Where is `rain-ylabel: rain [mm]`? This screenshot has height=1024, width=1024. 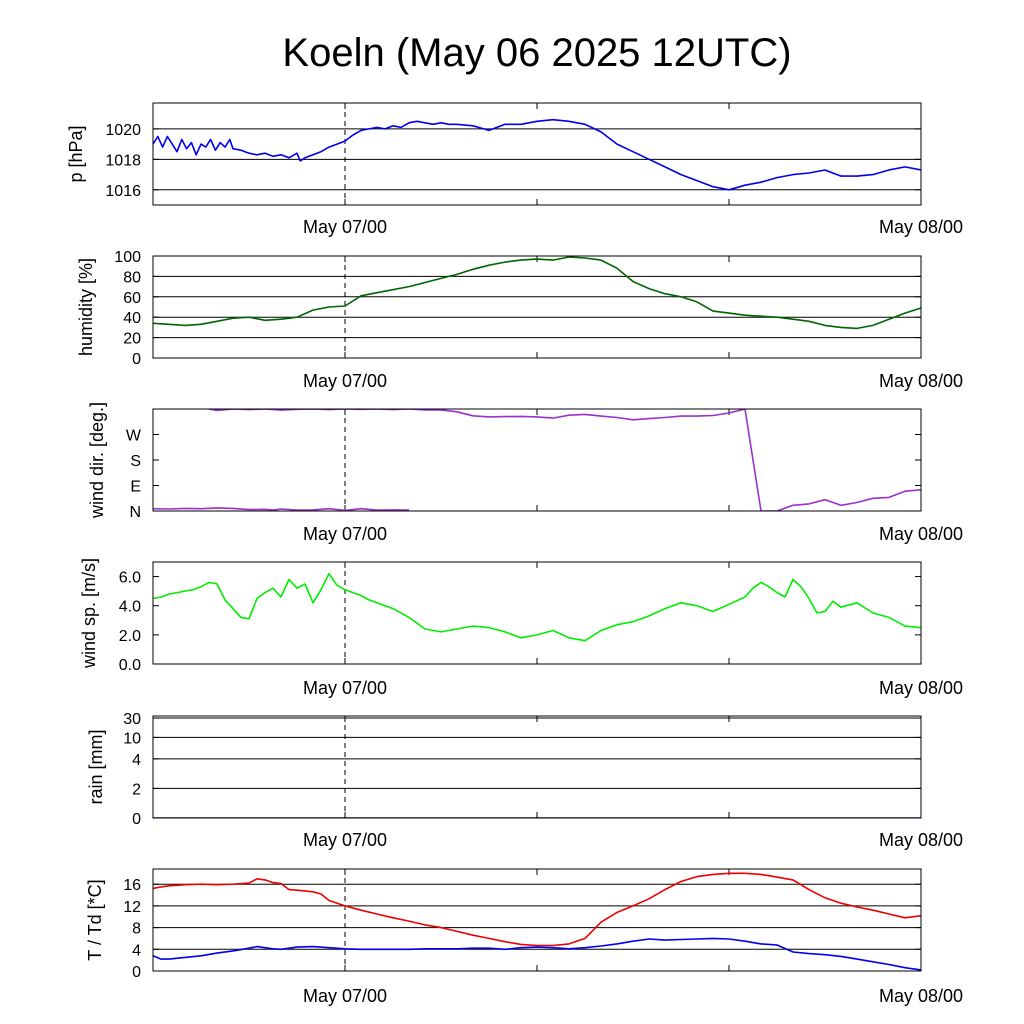
rain-ylabel: rain [mm] is located at coordinates (96, 766).